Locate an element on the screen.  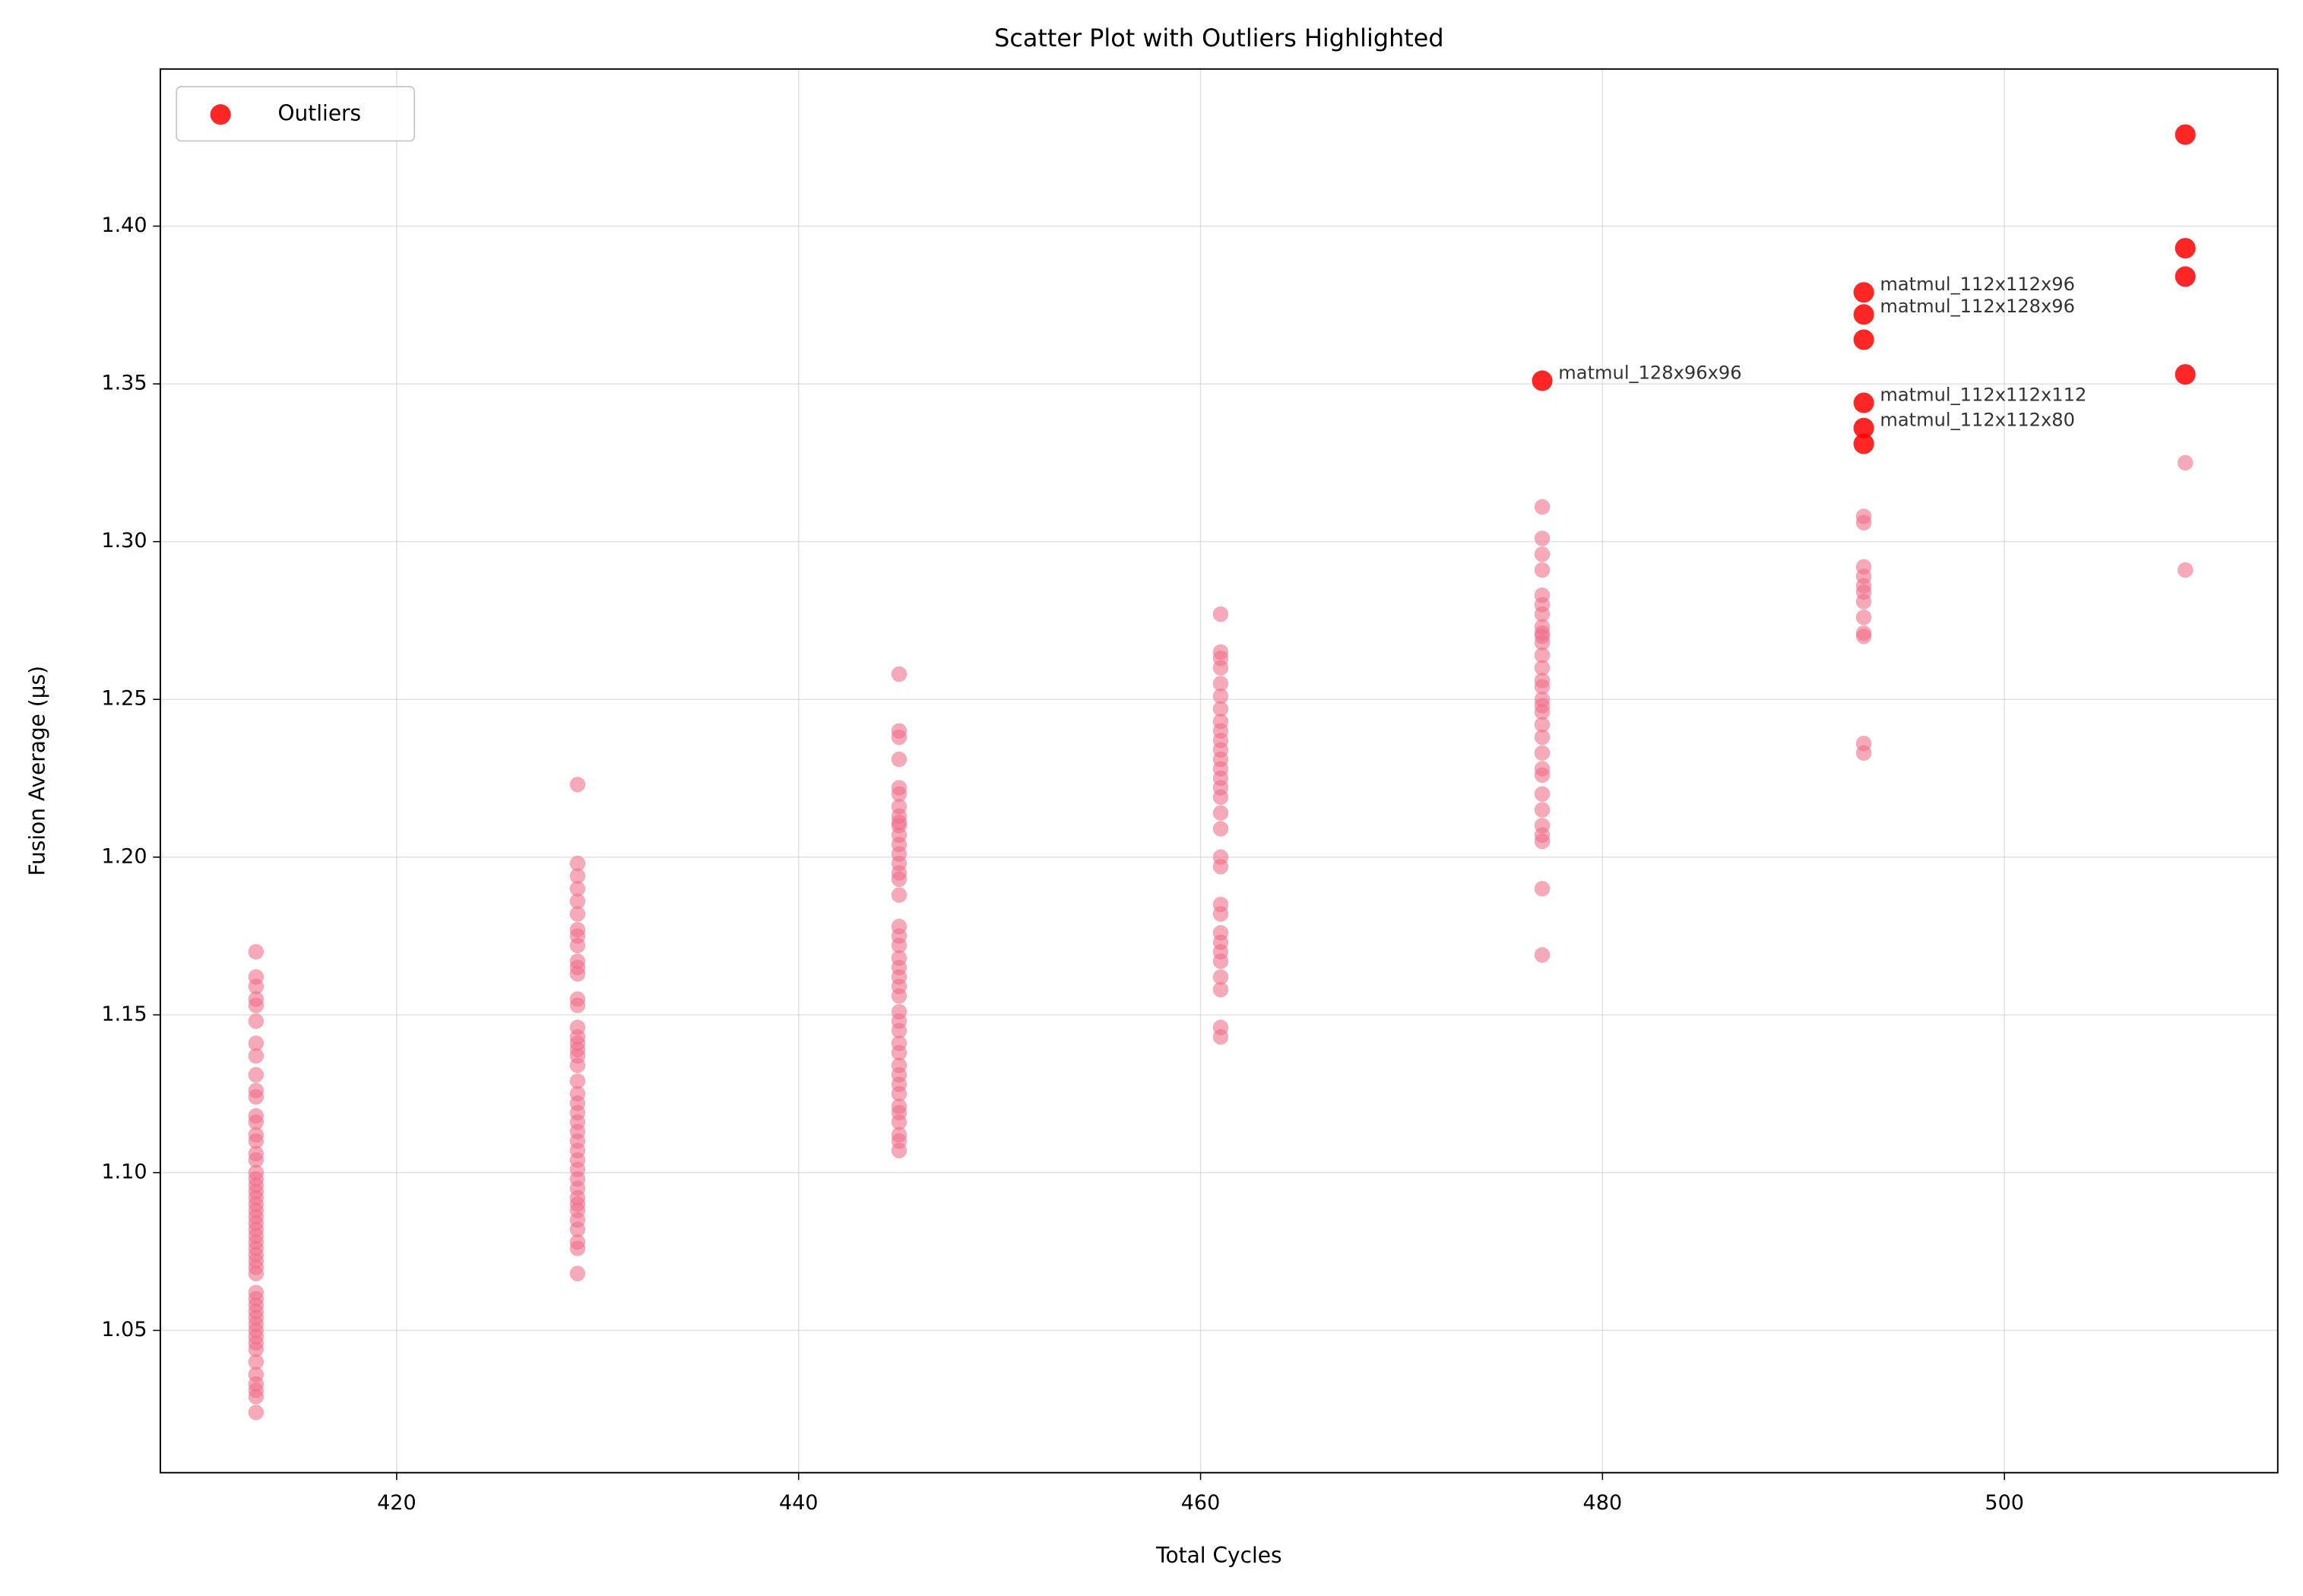
x-tick-label: 500 is located at coordinates (2004, 1503).